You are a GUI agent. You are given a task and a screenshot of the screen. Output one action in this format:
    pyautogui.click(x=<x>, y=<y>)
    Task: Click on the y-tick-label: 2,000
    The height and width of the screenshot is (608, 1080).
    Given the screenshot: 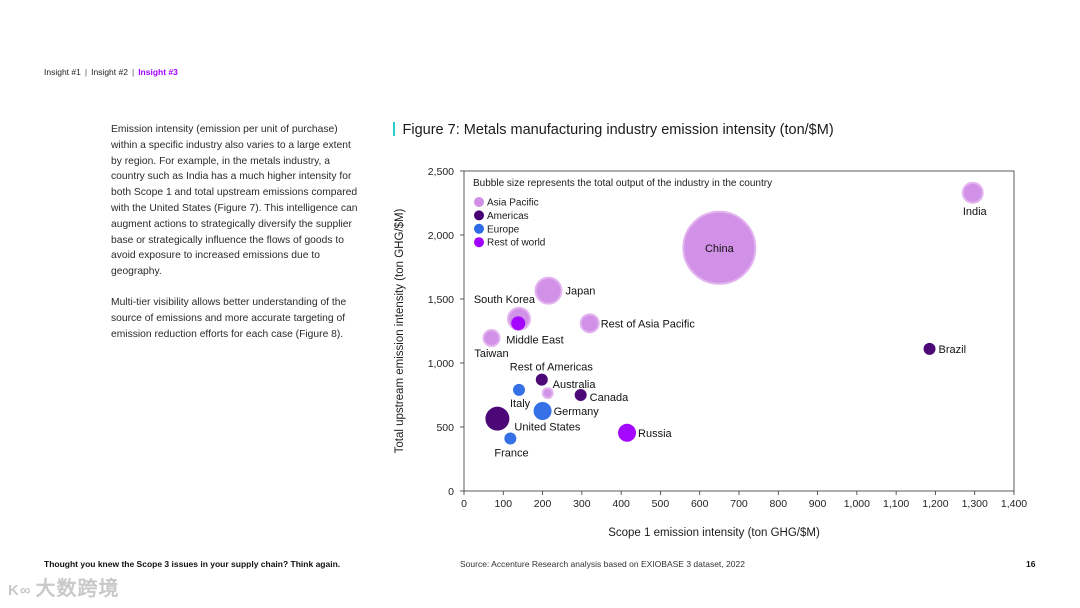 What is the action you would take?
    pyautogui.click(x=441, y=236)
    